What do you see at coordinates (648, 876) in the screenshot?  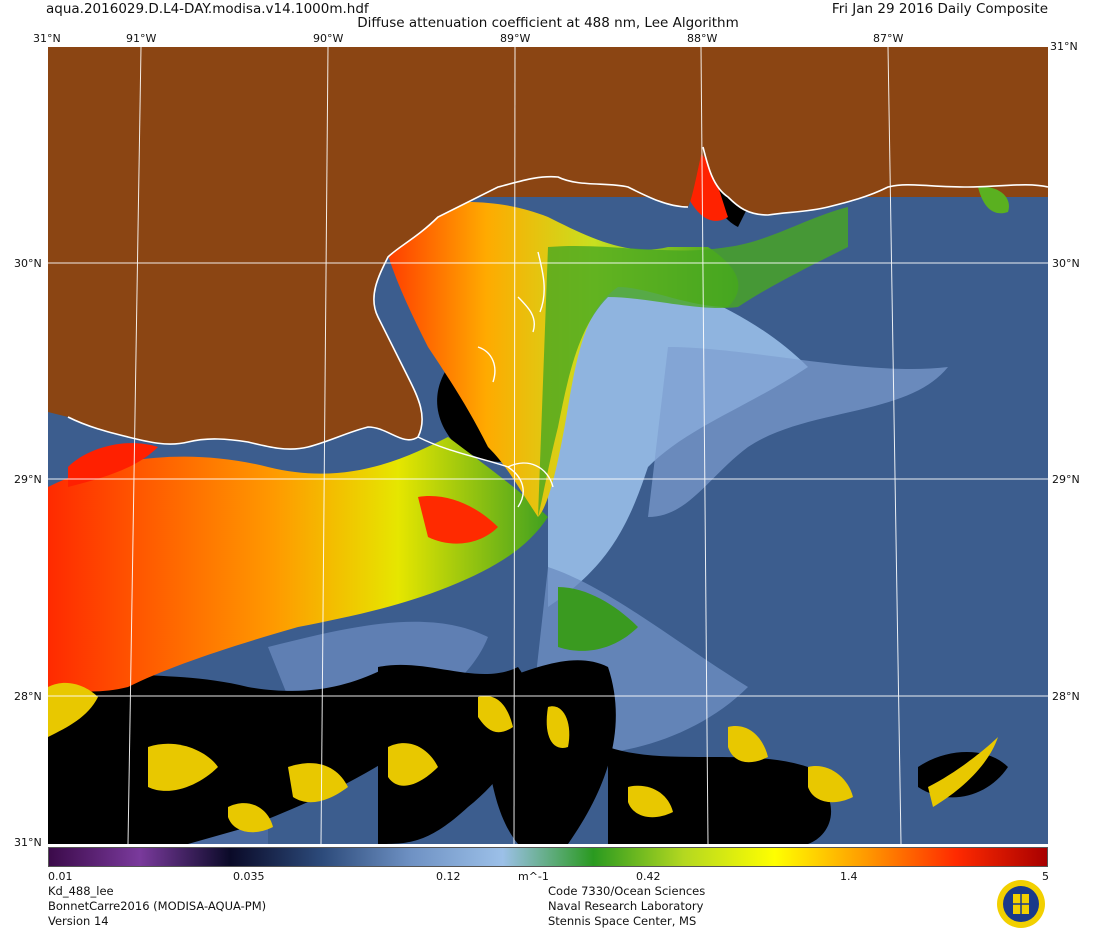 I see `colorbar-tick-0.42: 0.42` at bounding box center [648, 876].